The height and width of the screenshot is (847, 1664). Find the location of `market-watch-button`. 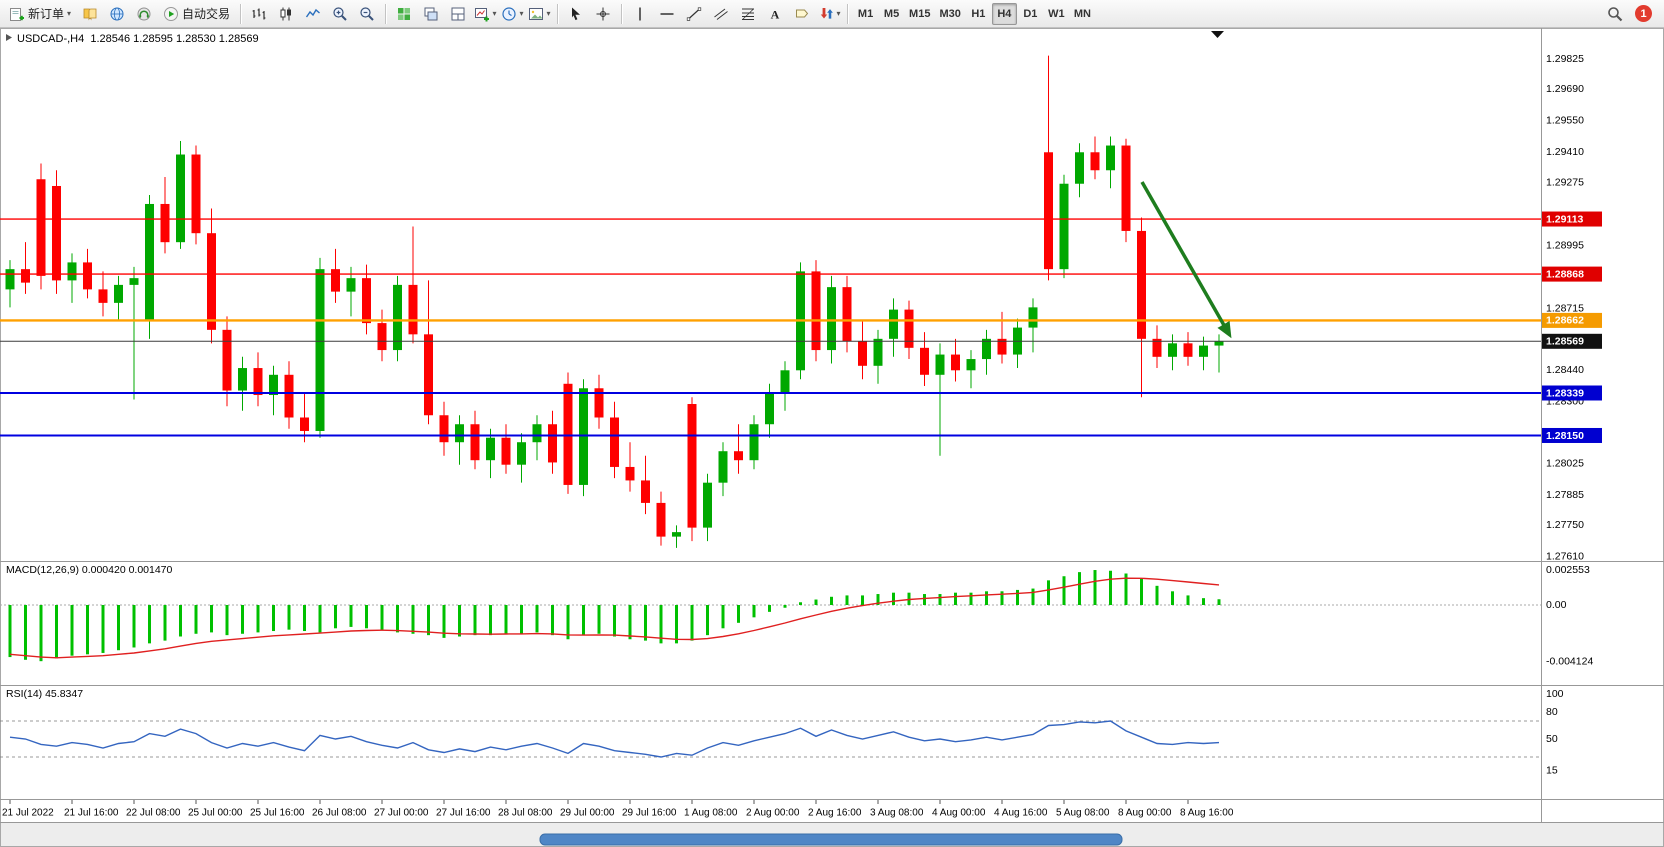

market-watch-button is located at coordinates (90, 14).